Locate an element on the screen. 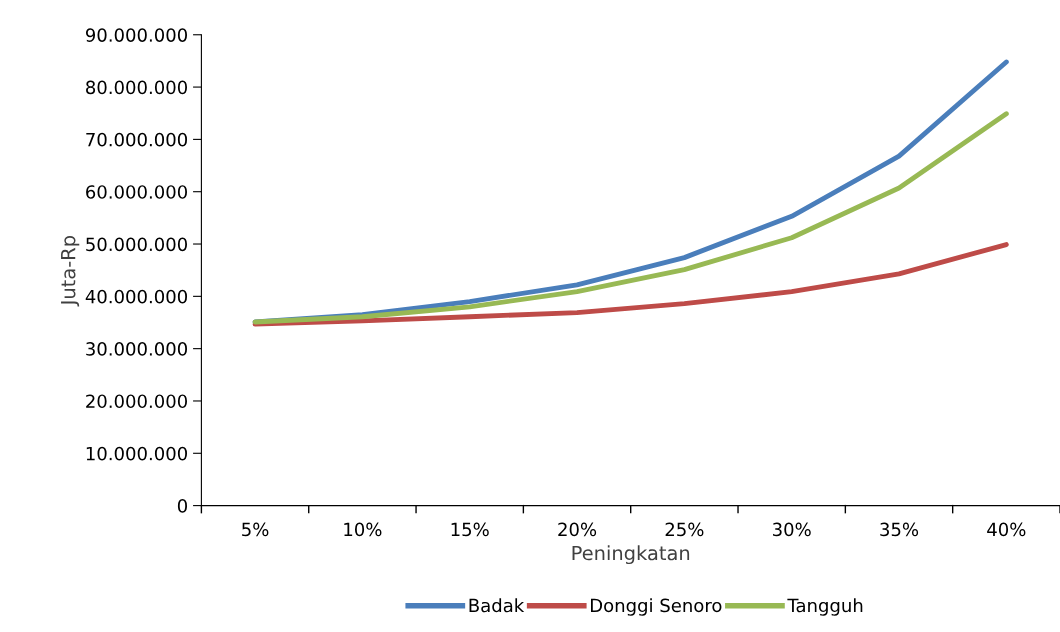  line-series is located at coordinates (630, 284).